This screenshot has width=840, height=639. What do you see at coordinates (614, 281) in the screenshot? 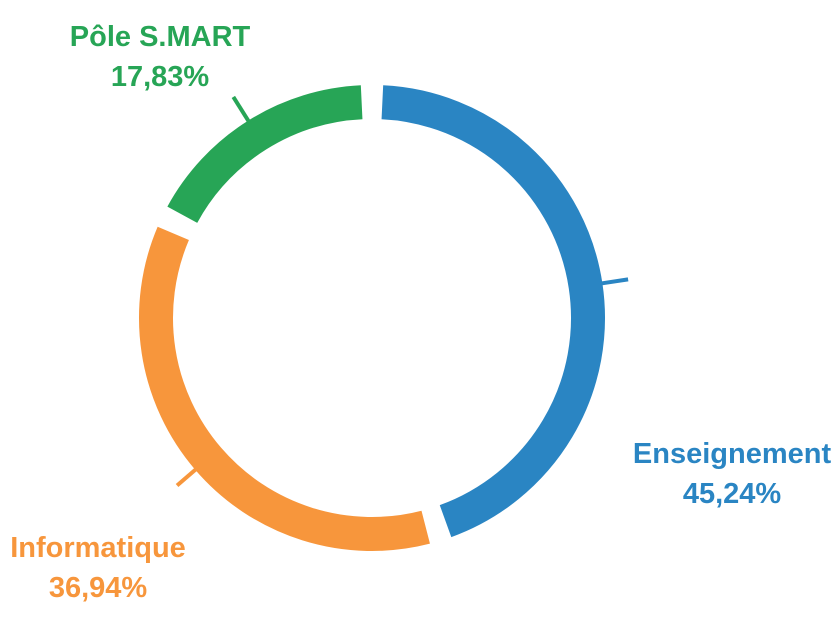
I see `leader-line-enseignement` at bounding box center [614, 281].